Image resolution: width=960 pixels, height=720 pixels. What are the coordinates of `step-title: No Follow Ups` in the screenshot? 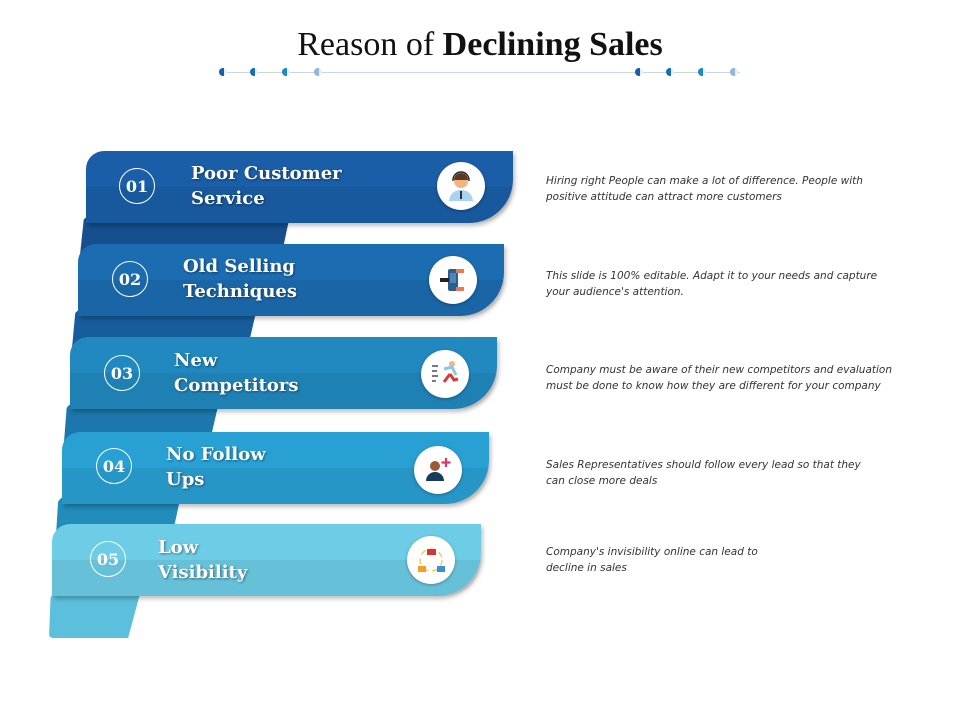 It's located at (216, 467).